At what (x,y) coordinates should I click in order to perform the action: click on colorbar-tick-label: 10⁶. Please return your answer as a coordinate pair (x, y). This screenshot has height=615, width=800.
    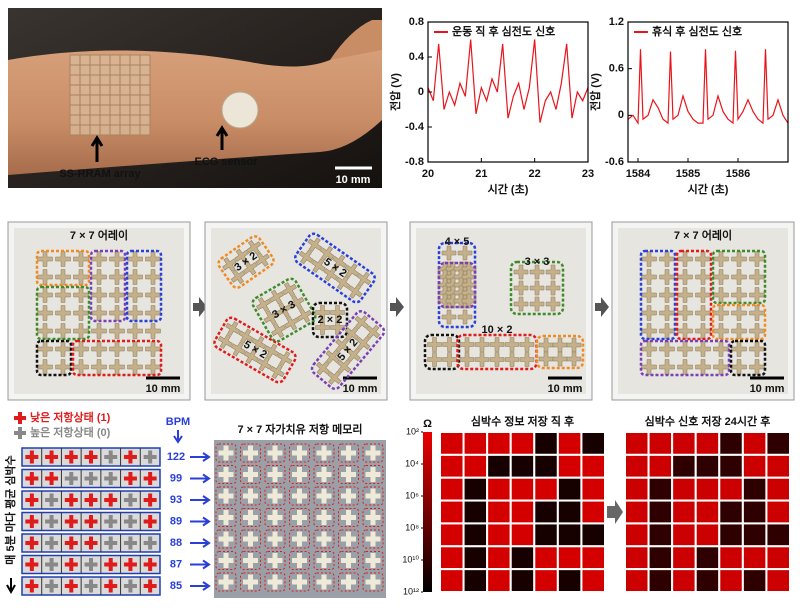
    Looking at the image, I should click on (412, 495).